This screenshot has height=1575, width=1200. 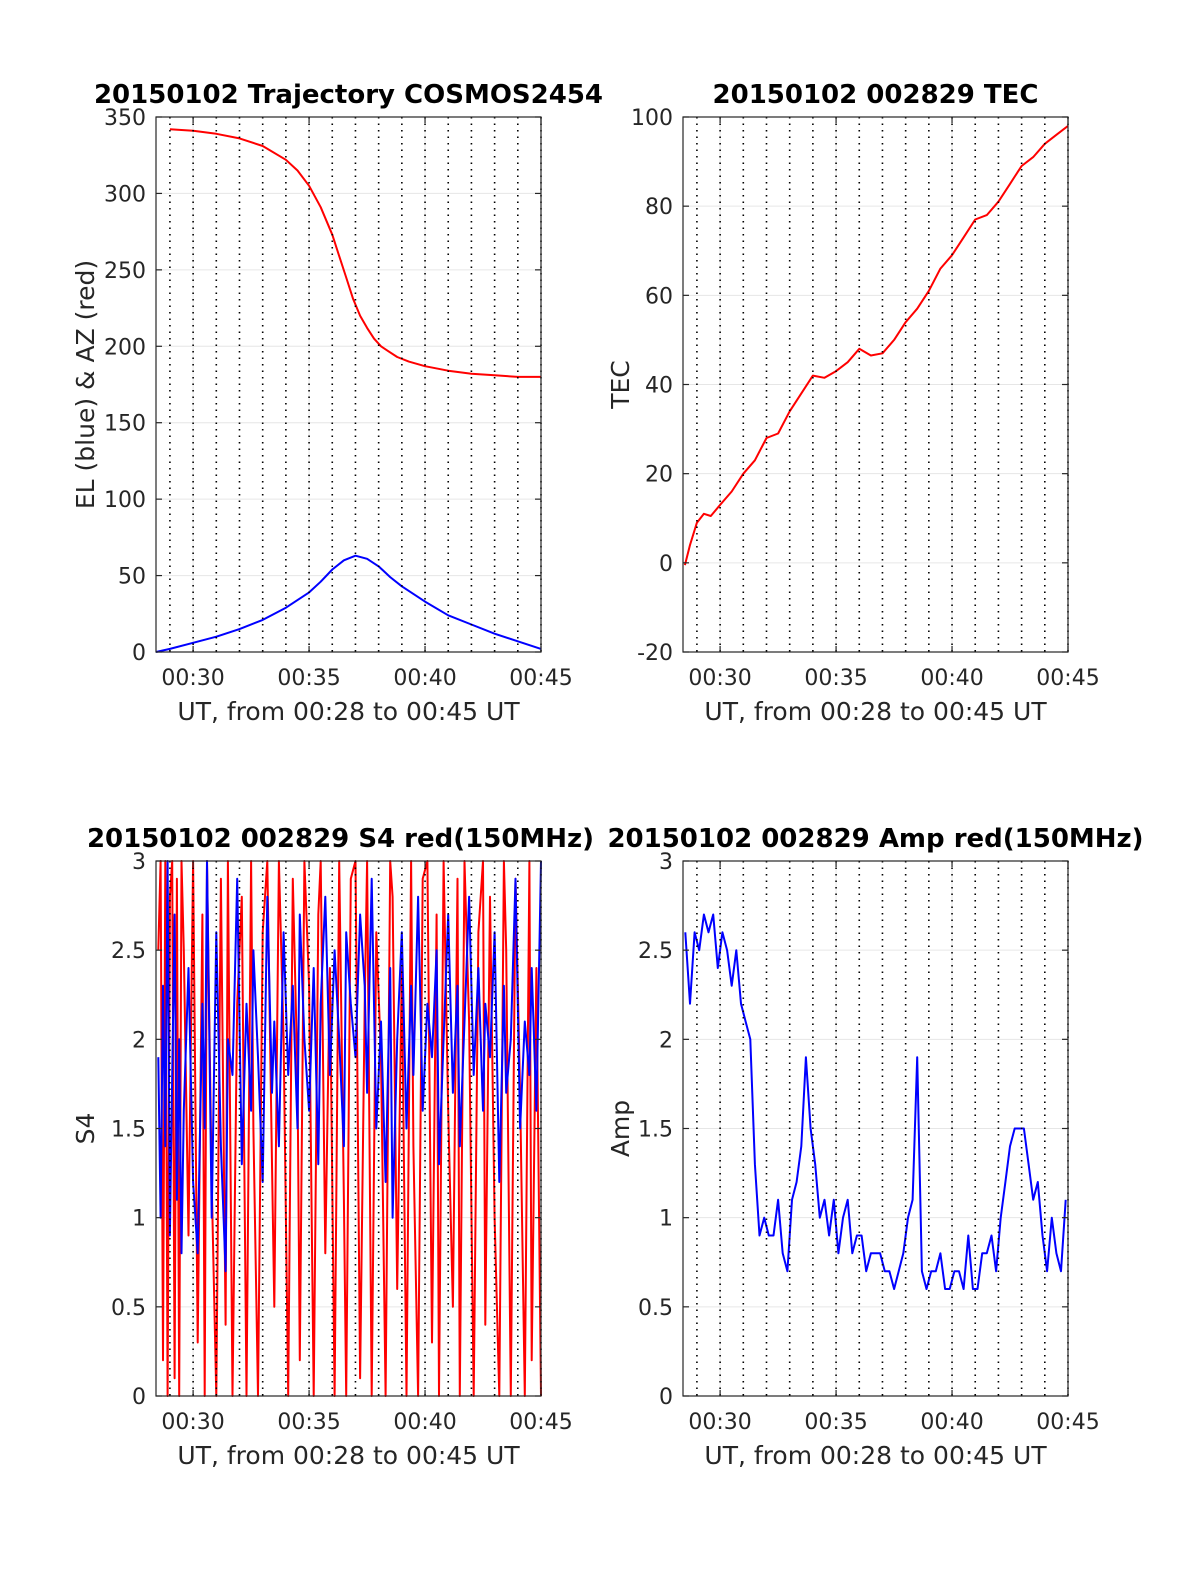 I want to click on y-tick-label: -20, so click(x=655, y=653).